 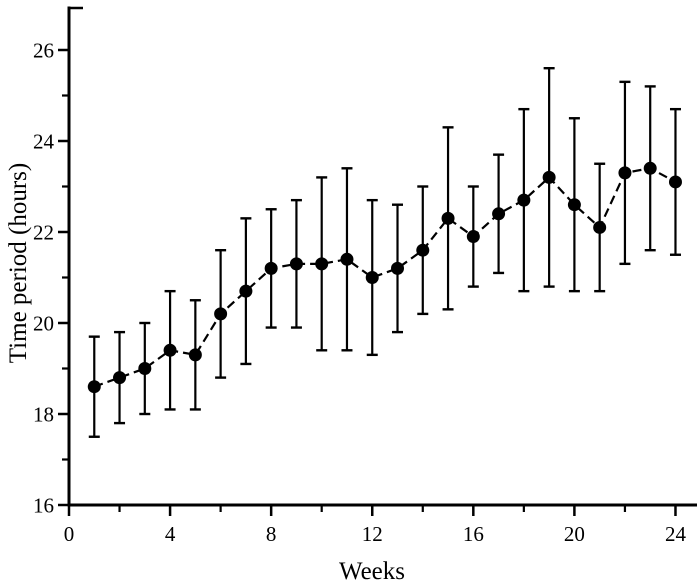 What do you see at coordinates (18, 263) in the screenshot?
I see `y-axis-title: Time period (hours)` at bounding box center [18, 263].